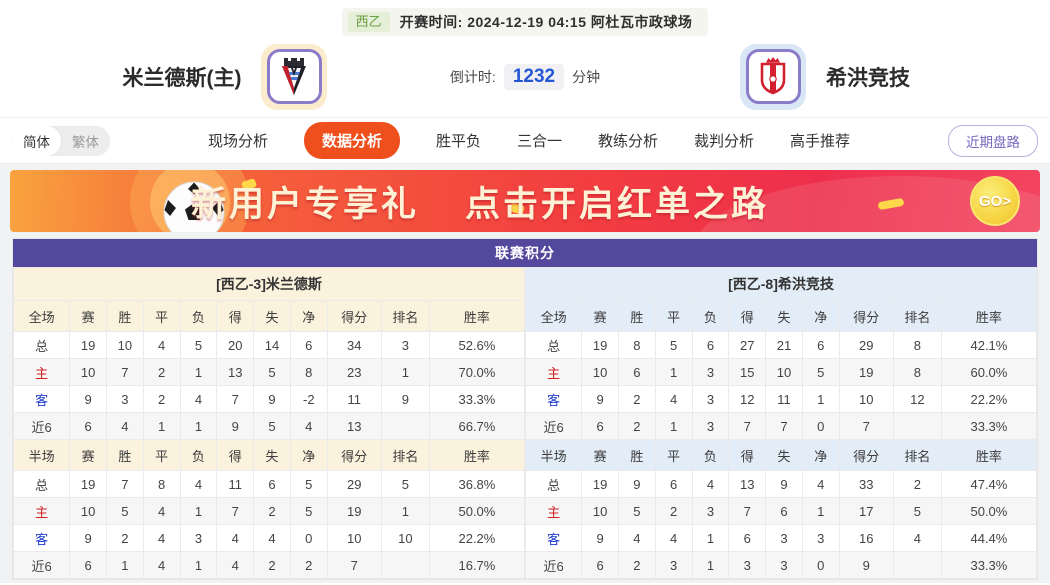  What do you see at coordinates (237, 141) in the screenshot?
I see `tab-1: 现场分析` at bounding box center [237, 141].